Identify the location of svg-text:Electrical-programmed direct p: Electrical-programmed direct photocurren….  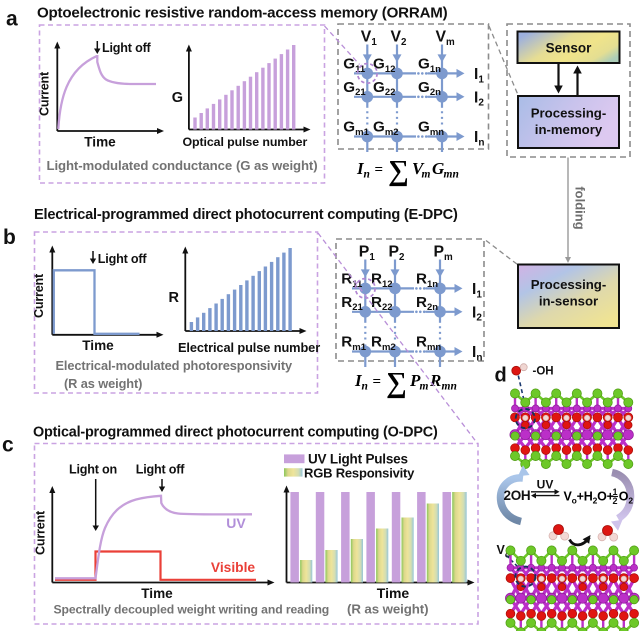
(246, 215).